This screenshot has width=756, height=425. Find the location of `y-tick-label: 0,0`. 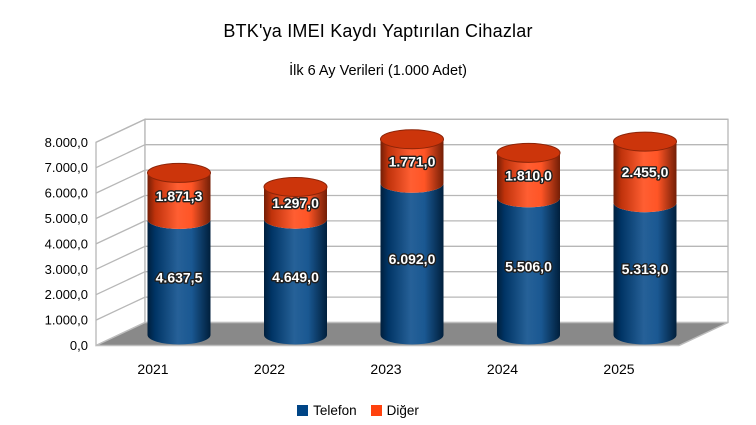

y-tick-label: 0,0 is located at coordinates (79, 345).